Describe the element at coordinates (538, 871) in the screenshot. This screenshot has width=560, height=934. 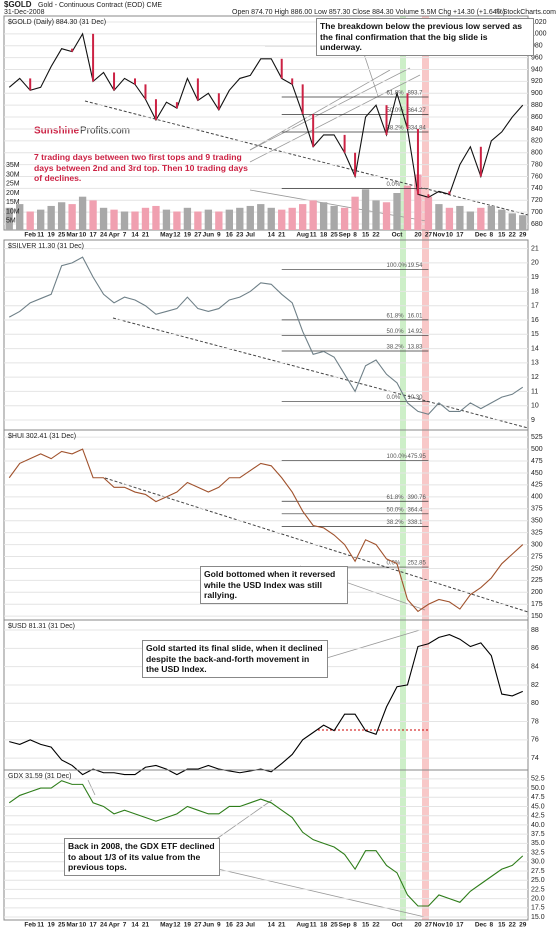
I see `y-tick-label: 27.5` at that location.